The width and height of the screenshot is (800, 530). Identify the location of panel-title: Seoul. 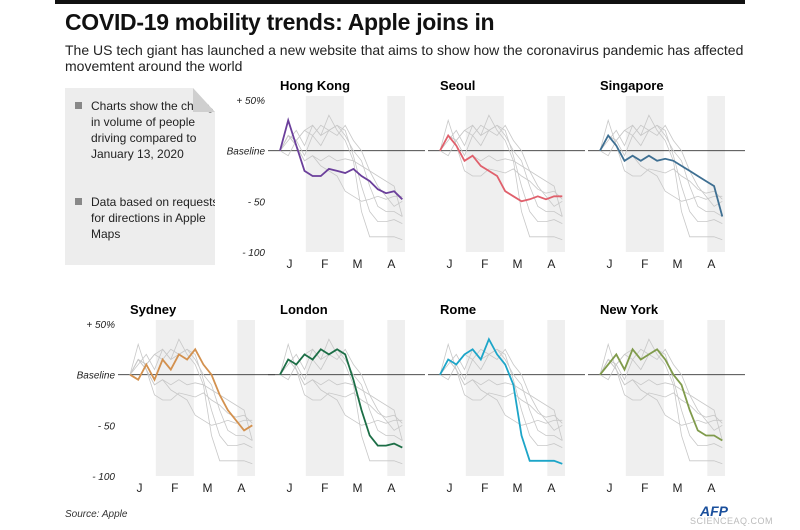
(457, 85).